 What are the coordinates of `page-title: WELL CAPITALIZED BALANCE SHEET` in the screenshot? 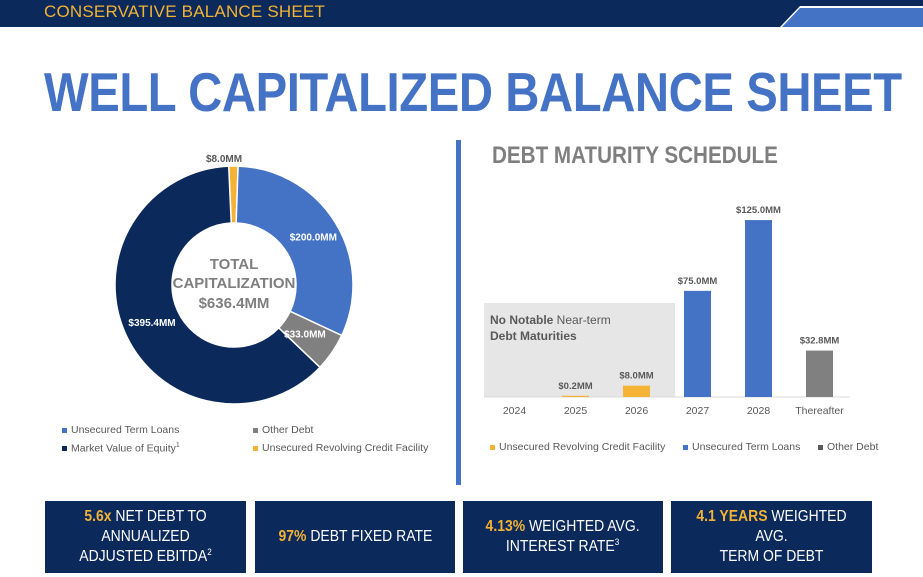 It's located at (473, 92).